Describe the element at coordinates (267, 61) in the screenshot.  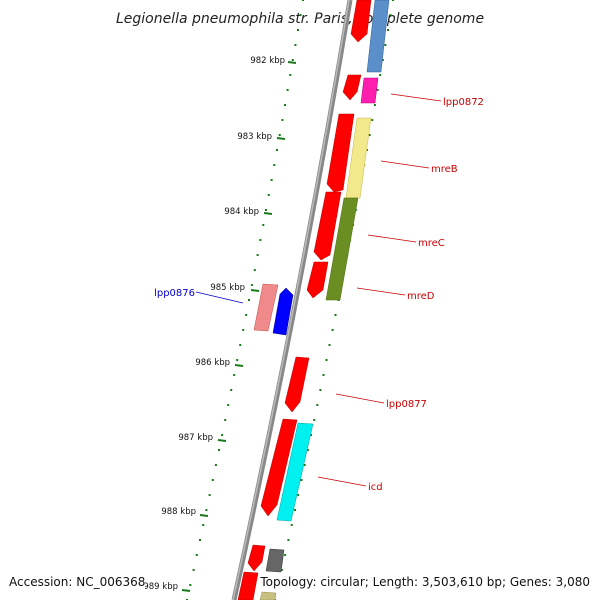
I see `kbp-label-982: 982 kbp` at that location.